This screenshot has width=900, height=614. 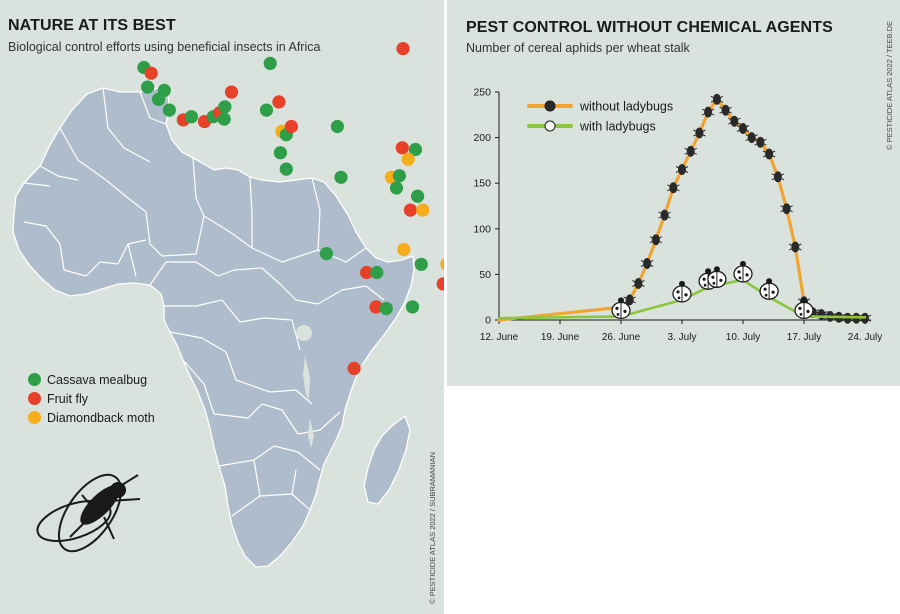 What do you see at coordinates (550, 126) in the screenshot?
I see `ladybug-icon` at bounding box center [550, 126].